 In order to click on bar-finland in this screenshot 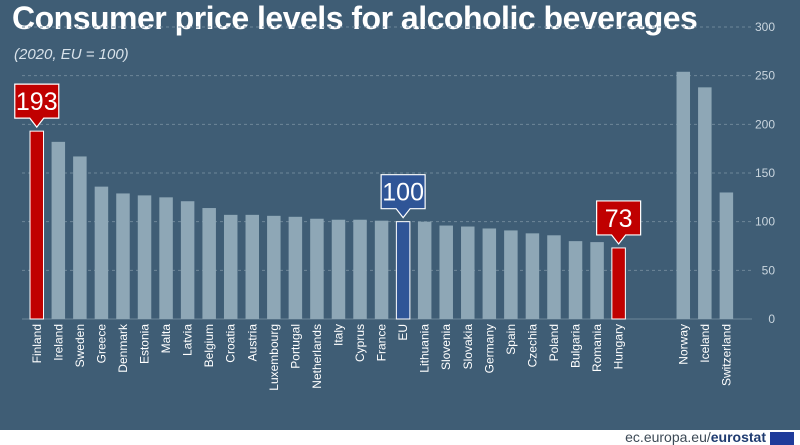, I will do `click(37, 225)`.